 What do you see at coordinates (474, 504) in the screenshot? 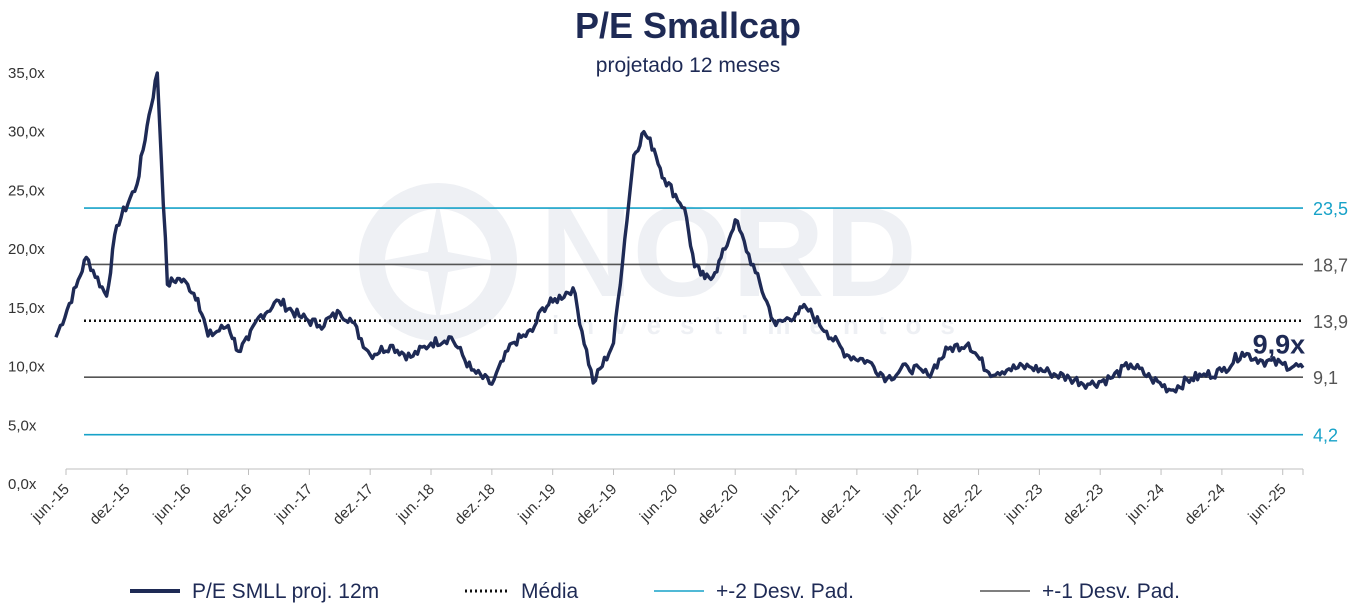
I see `x-tick-label: dez.-18` at bounding box center [474, 504].